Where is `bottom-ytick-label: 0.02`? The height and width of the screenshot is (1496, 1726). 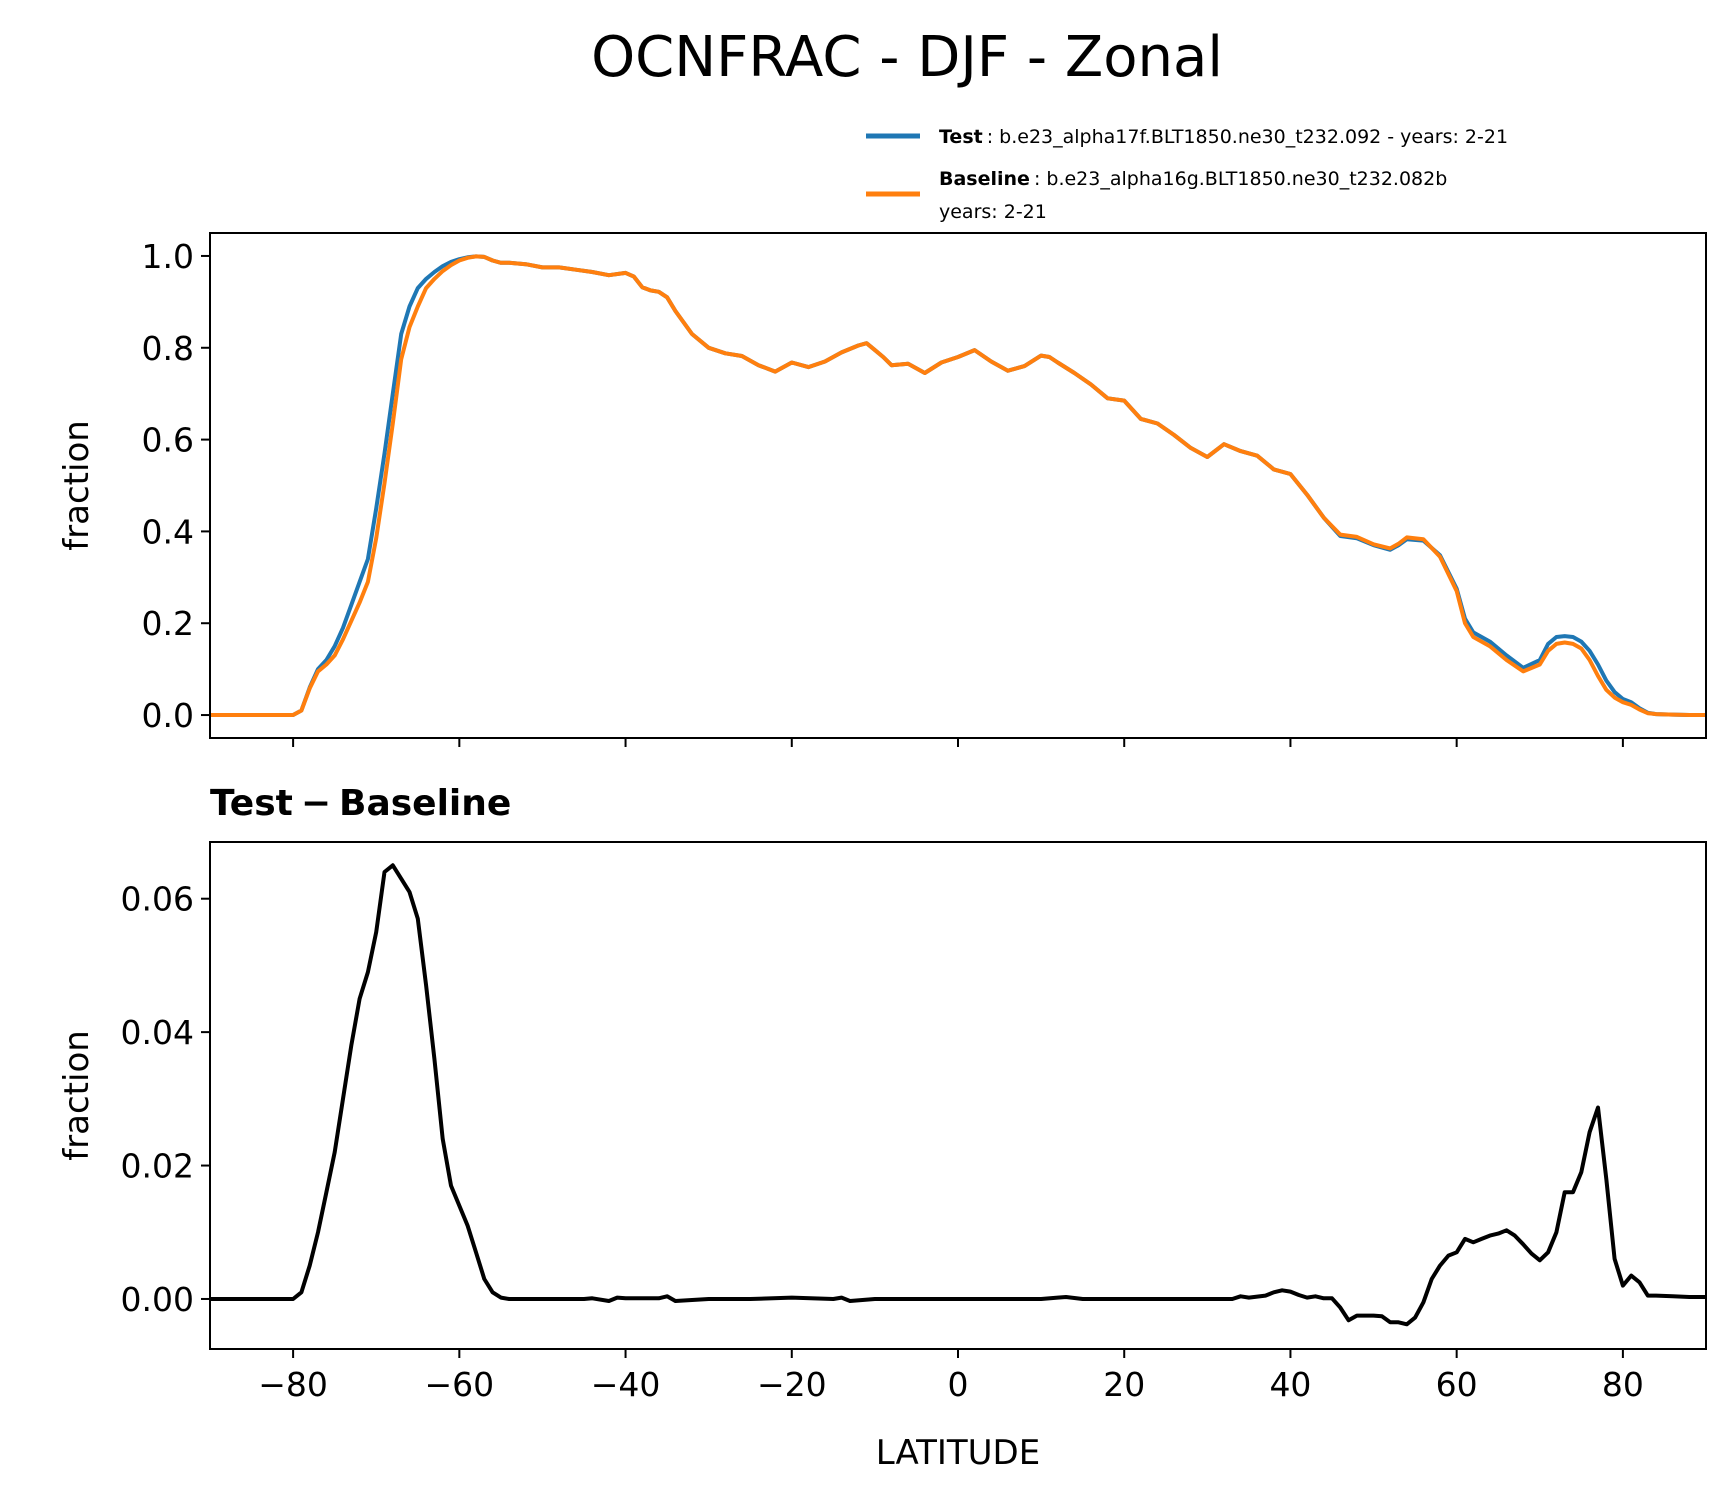 bottom-ytick-label: 0.02 is located at coordinates (157, 1166).